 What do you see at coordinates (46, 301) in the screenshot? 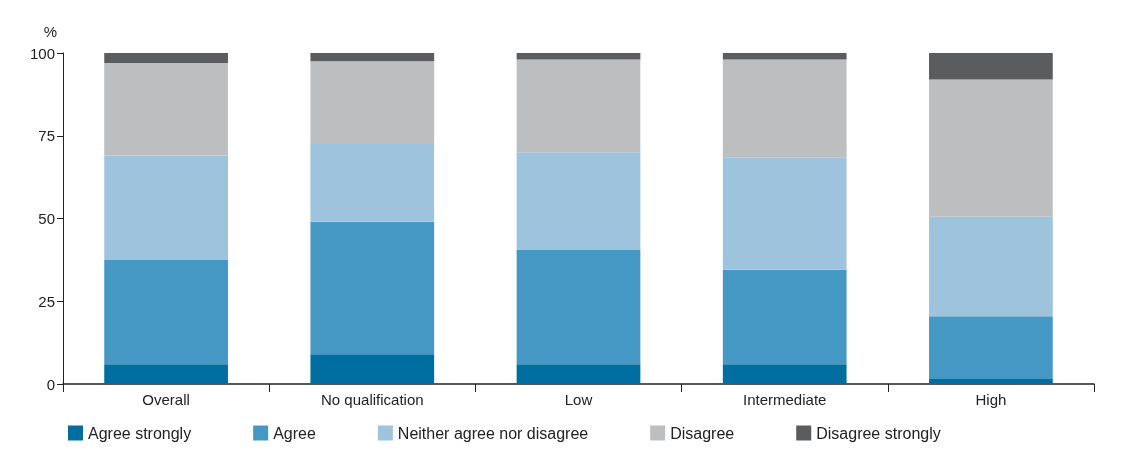
I see `y-tick-label: 25` at bounding box center [46, 301].